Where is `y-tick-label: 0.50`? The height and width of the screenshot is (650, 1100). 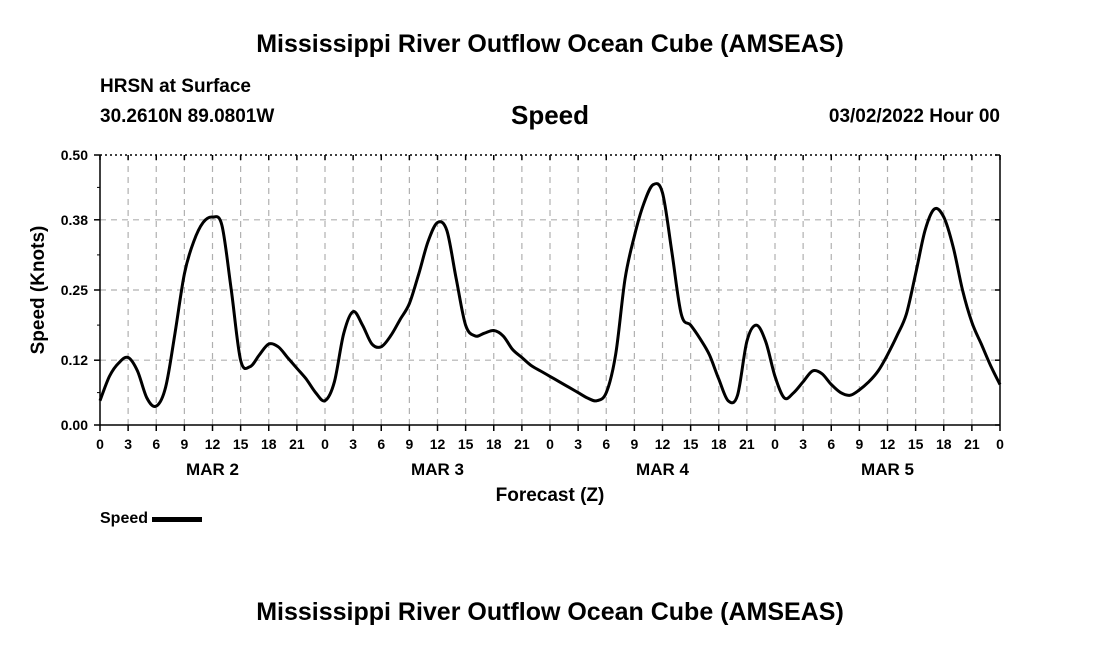 y-tick-label: 0.50 is located at coordinates (74, 155).